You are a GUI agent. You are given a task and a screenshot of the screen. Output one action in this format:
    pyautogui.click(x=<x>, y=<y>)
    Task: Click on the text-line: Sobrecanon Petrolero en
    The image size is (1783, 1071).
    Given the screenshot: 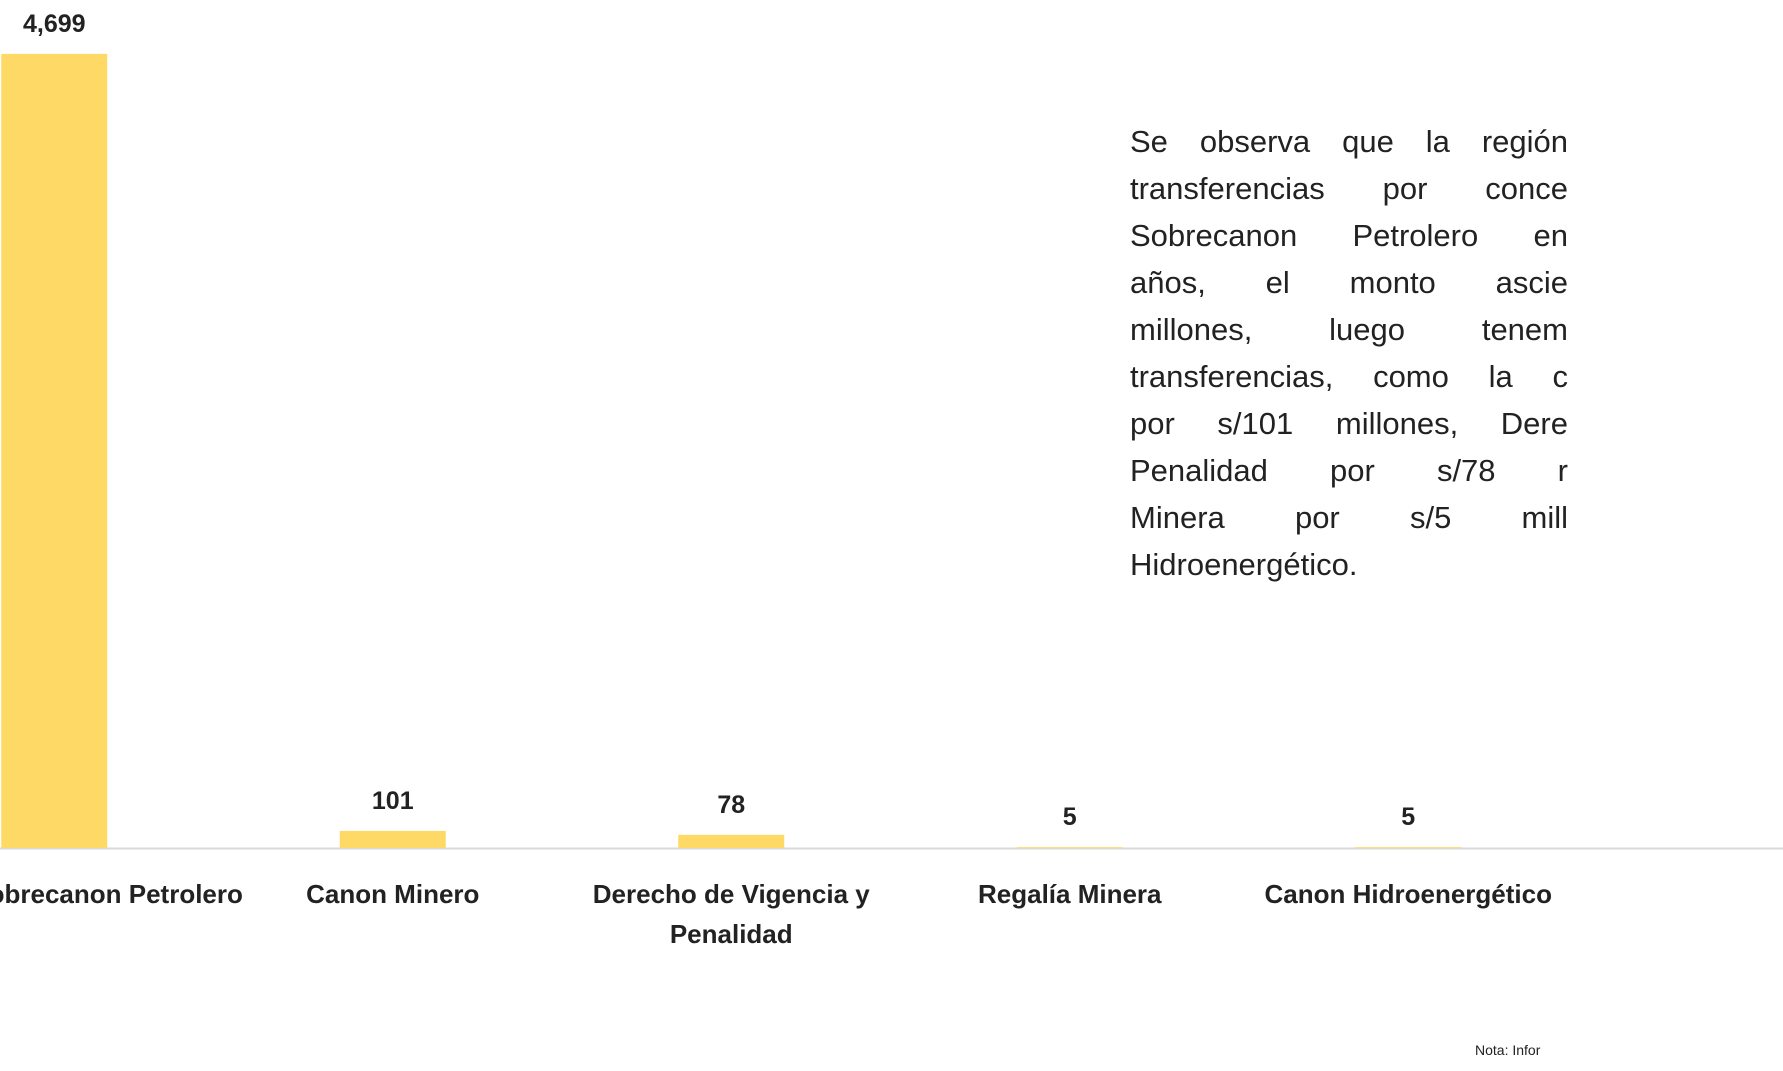 What is the action you would take?
    pyautogui.click(x=1349, y=235)
    